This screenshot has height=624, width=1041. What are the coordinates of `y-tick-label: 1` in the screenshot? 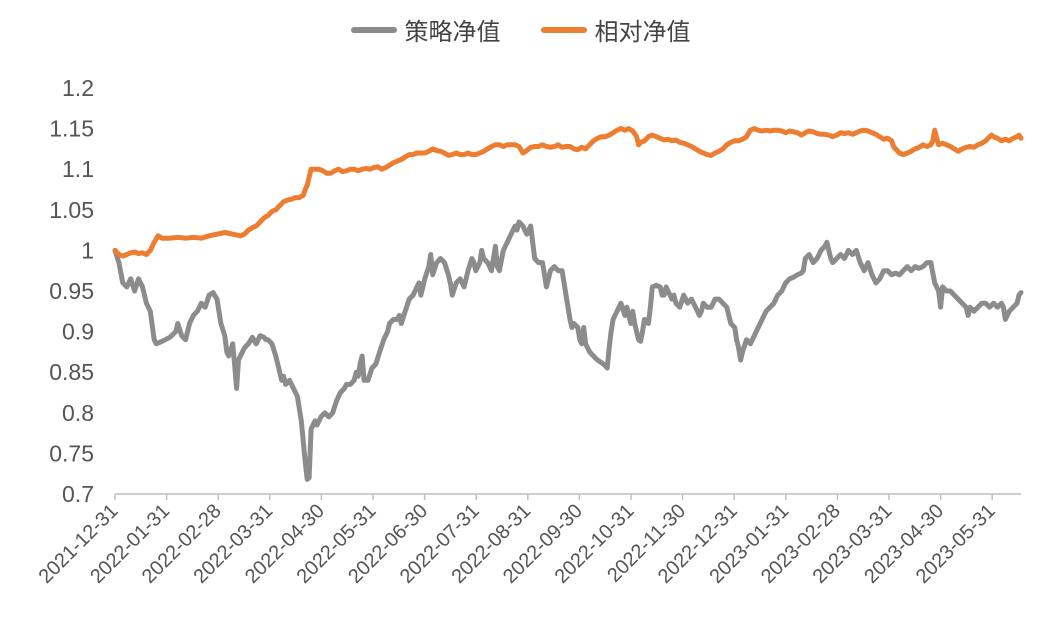 It's located at (87, 250).